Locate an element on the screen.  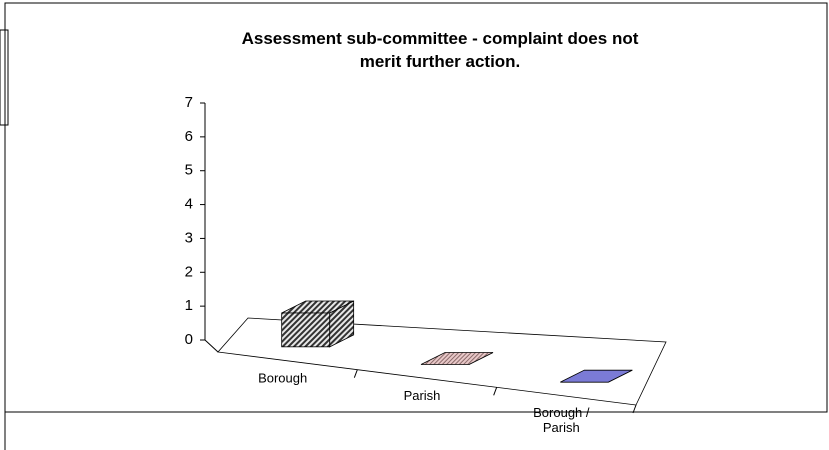
x-tick-label: Borough / Parish is located at coordinates (561, 421).